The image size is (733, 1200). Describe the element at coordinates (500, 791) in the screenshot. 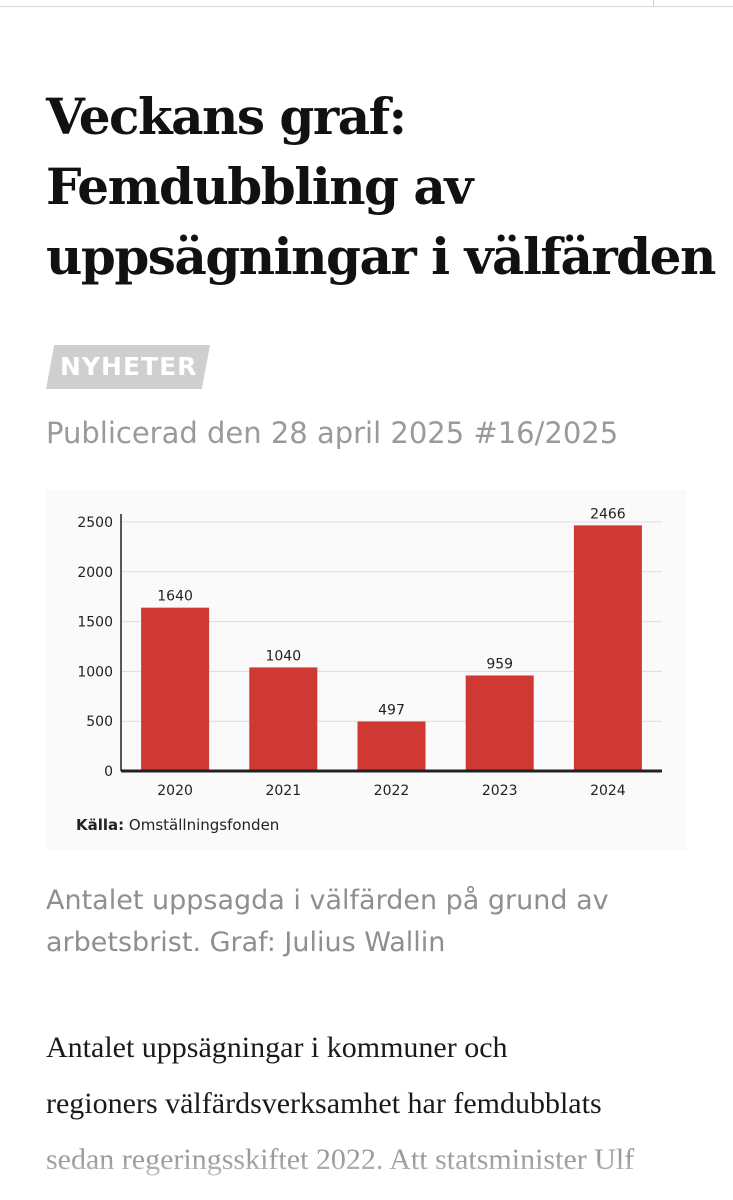

I see `x-tick-label: 2023` at that location.